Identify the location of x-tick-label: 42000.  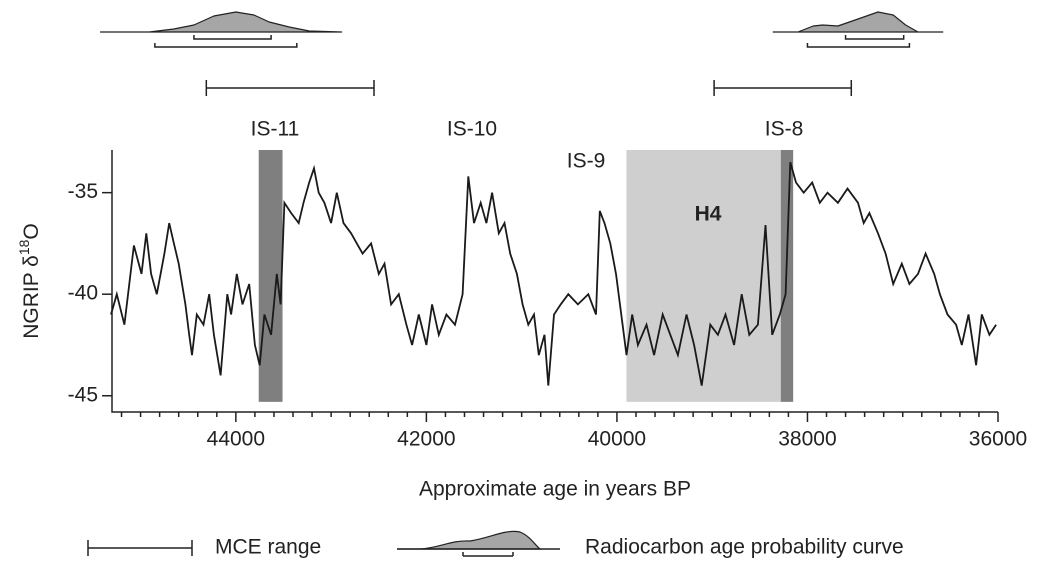
(426, 439).